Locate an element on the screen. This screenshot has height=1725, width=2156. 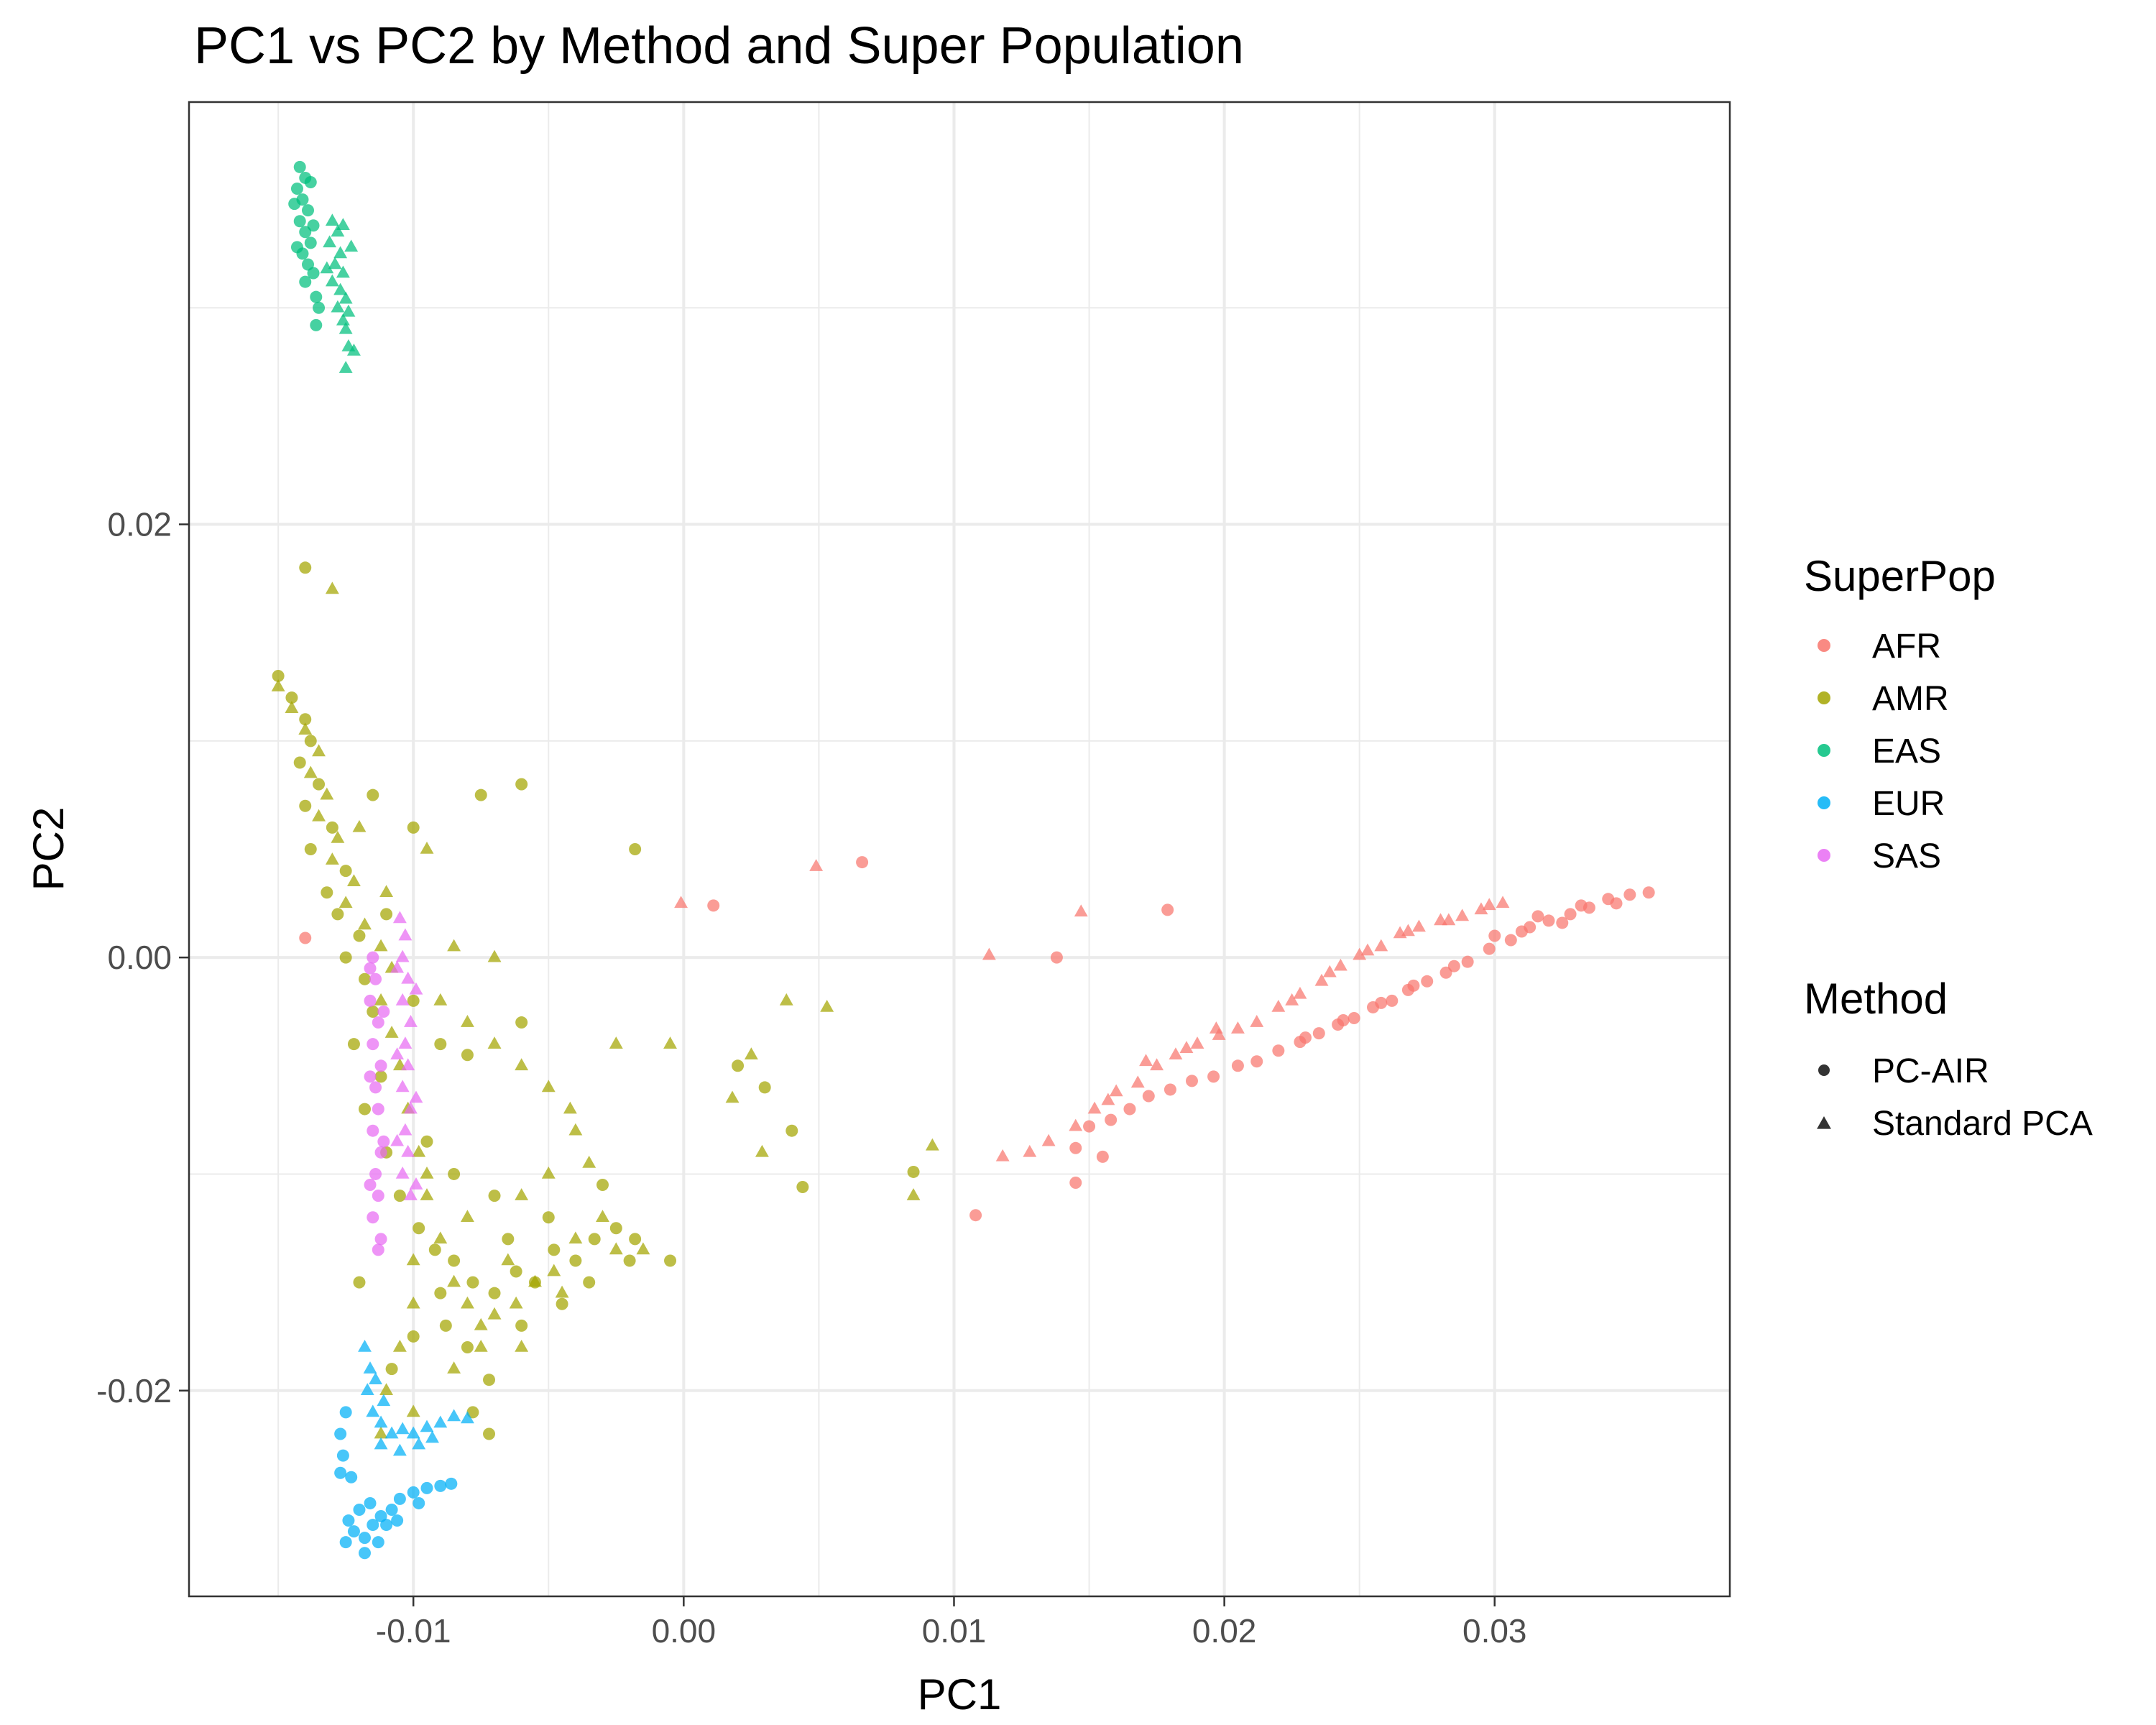
legend-key-circle is located at coordinates (1824, 1070).